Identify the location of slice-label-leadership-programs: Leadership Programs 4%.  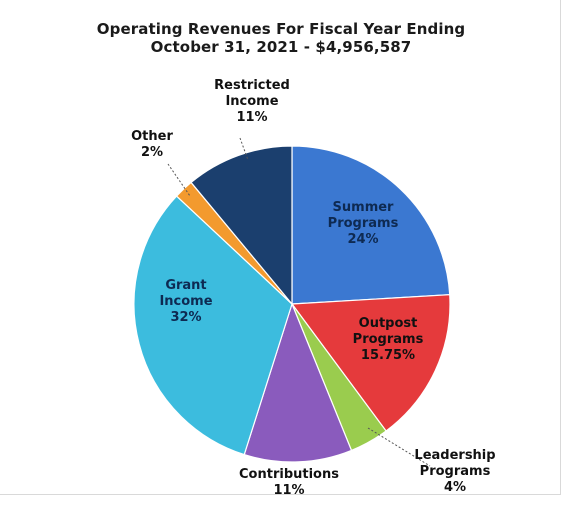
(454, 471).